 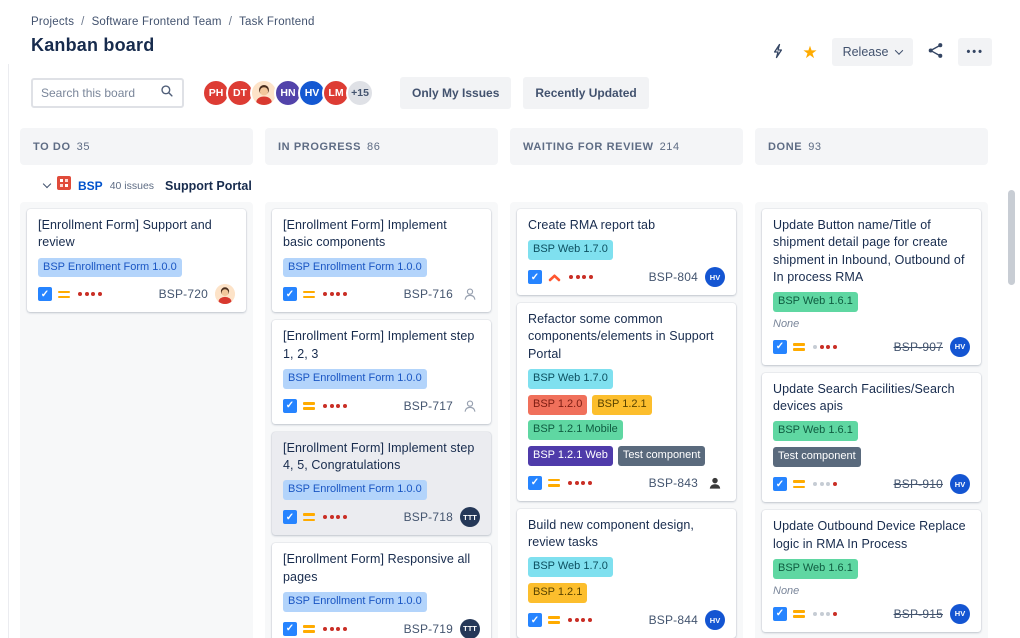 What do you see at coordinates (381, 146) in the screenshot?
I see `column-header: IN PROGRESS 86` at bounding box center [381, 146].